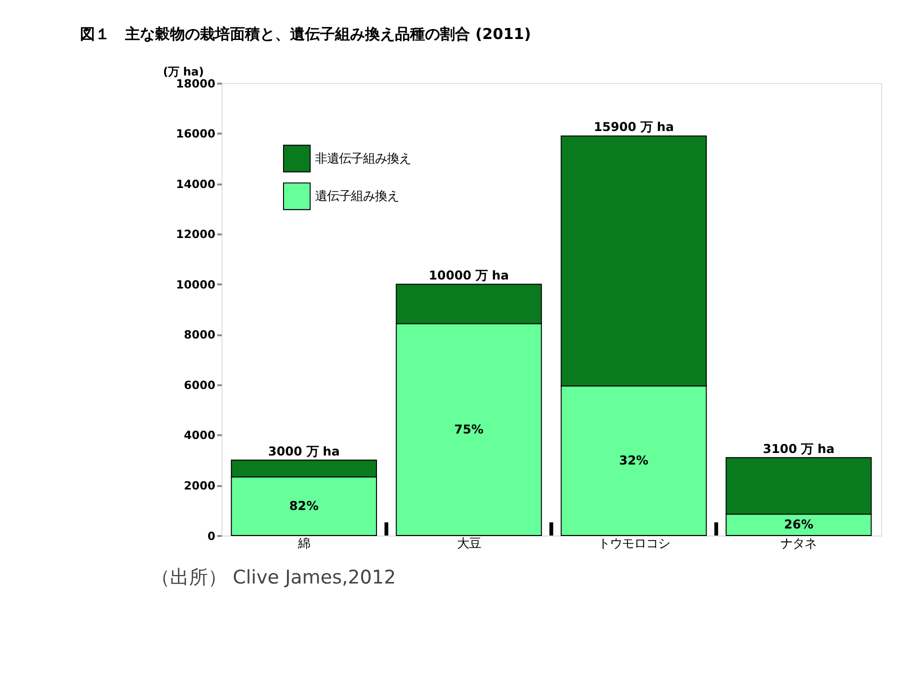 This screenshot has height=684, width=900. I want to click on y-tick-label: 8000, so click(200, 335).